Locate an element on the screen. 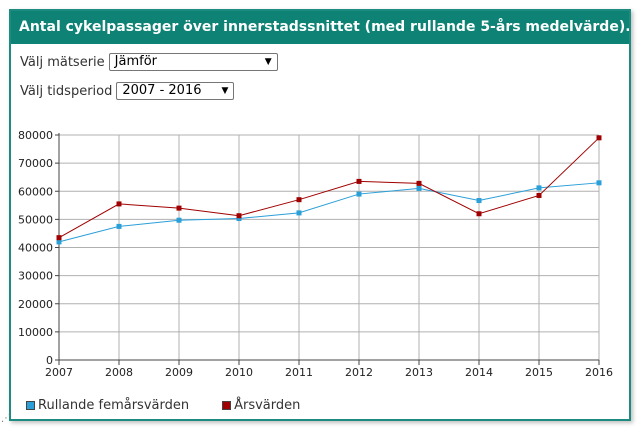 The height and width of the screenshot is (435, 642). y-tick-label: 50000 is located at coordinates (35, 219).